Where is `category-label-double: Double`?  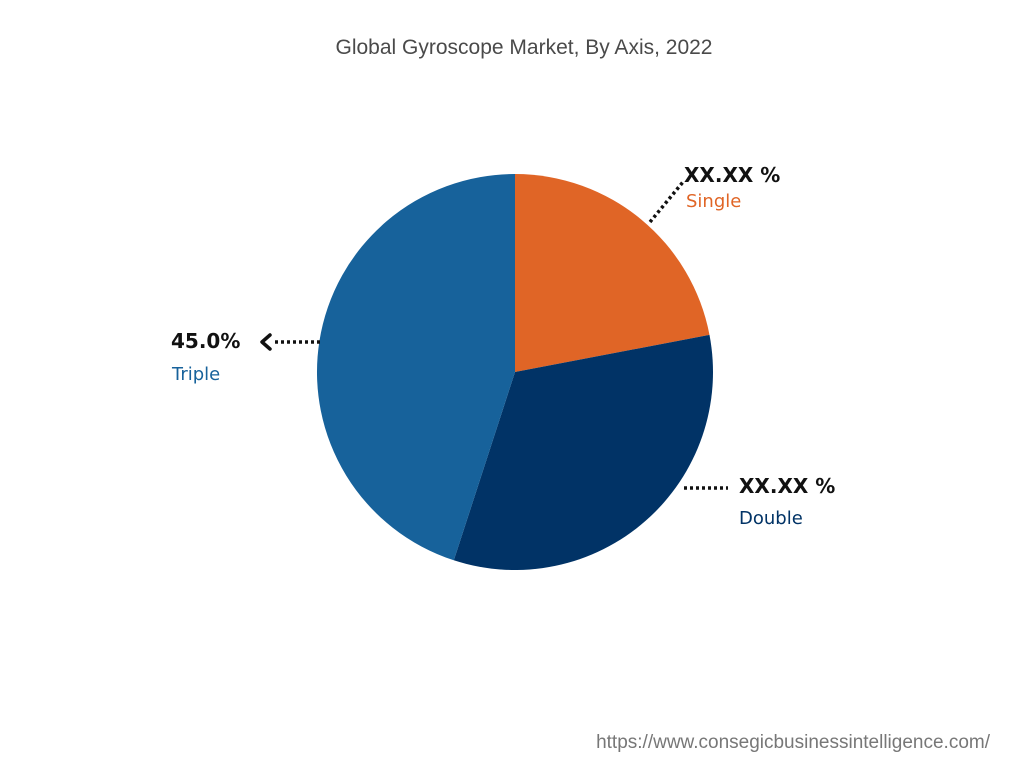 category-label-double: Double is located at coordinates (771, 518).